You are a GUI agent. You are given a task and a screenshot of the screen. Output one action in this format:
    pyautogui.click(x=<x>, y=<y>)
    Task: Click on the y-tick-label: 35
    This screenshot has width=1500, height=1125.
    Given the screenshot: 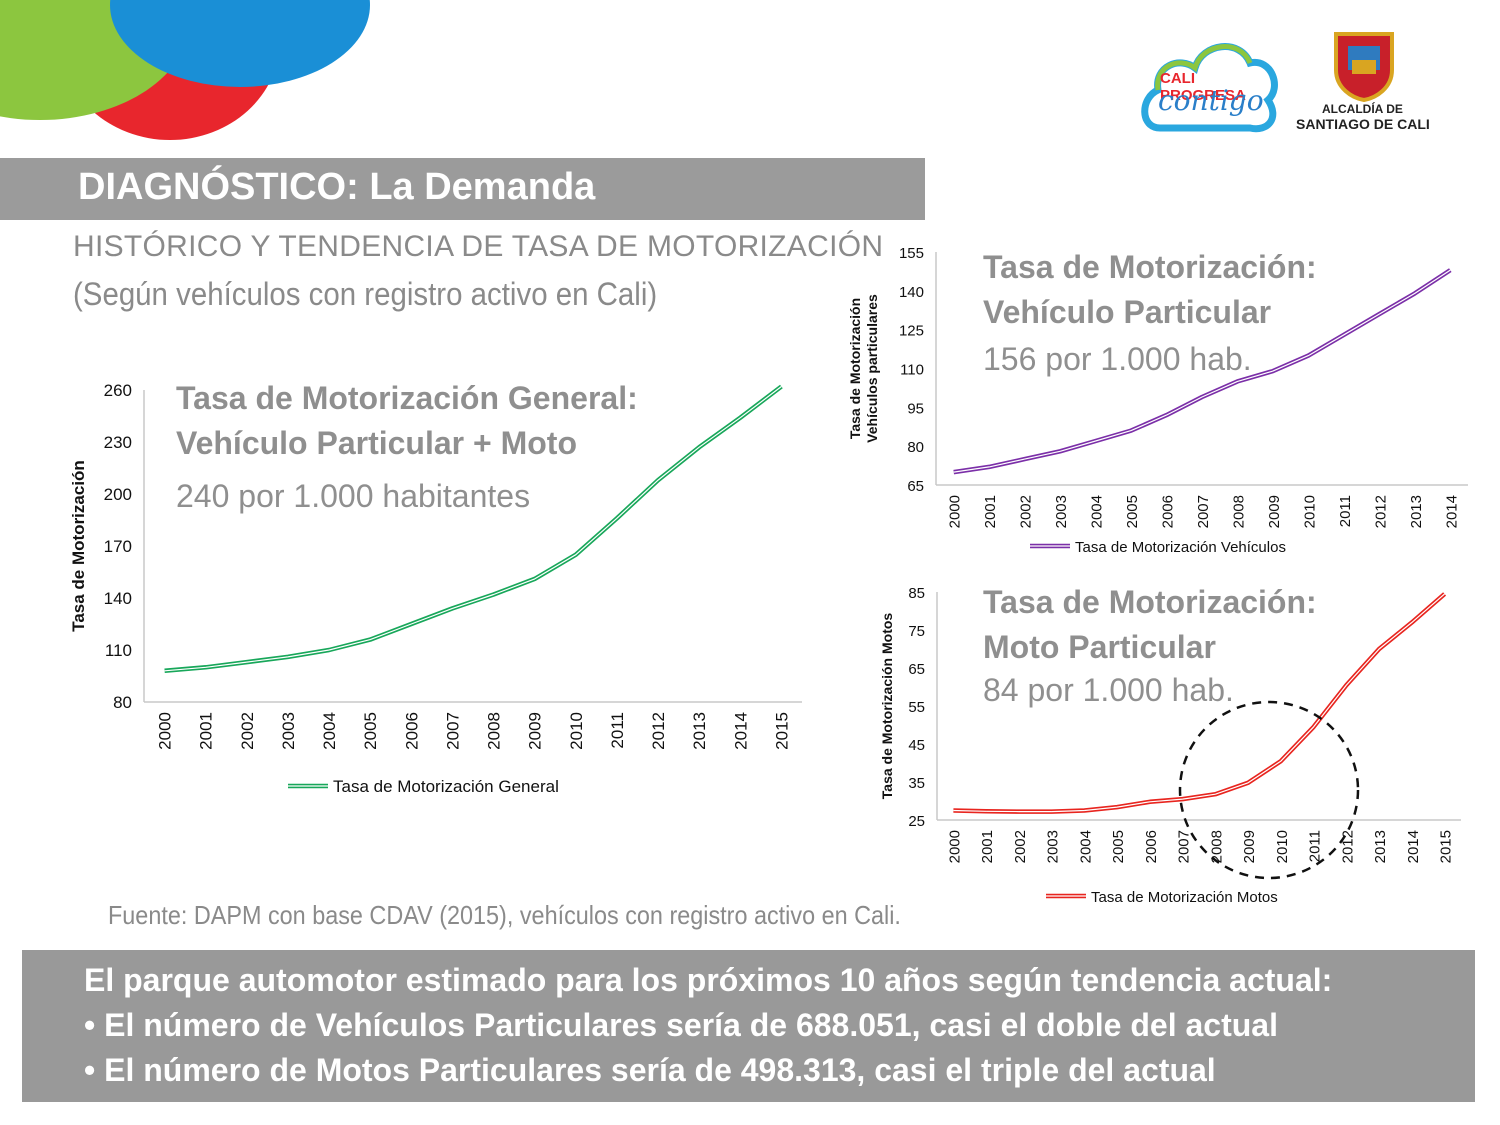 What is the action you would take?
    pyautogui.click(x=916, y=783)
    